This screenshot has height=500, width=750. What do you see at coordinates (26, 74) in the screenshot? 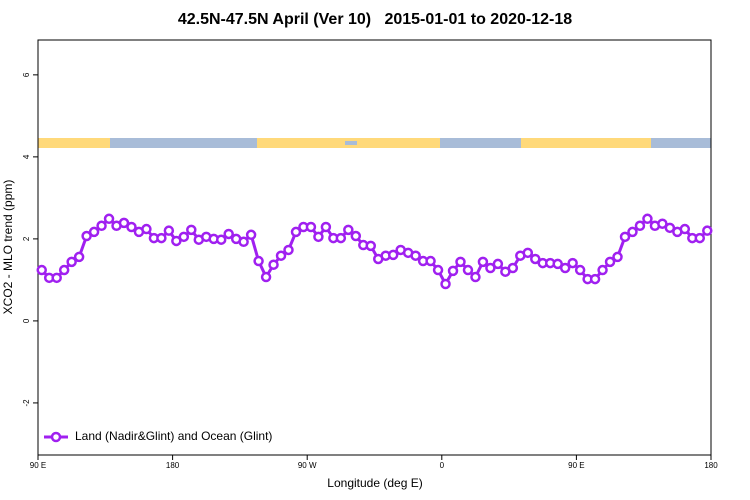
I see `y-tick-label: 6` at bounding box center [26, 74].